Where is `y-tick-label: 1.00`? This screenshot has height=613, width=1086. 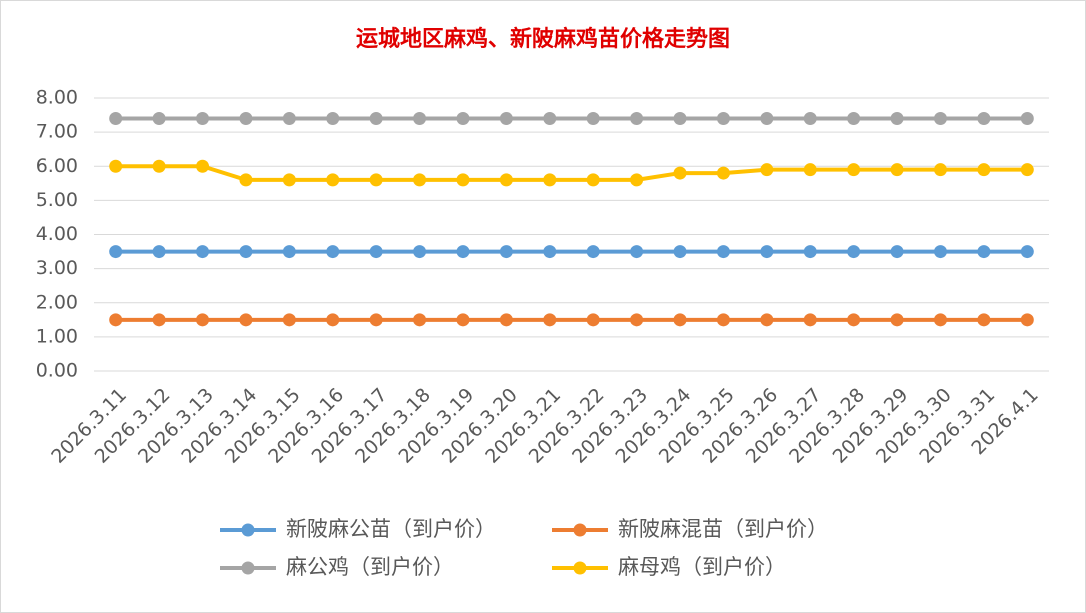 y-tick-label: 1.00 is located at coordinates (57, 336).